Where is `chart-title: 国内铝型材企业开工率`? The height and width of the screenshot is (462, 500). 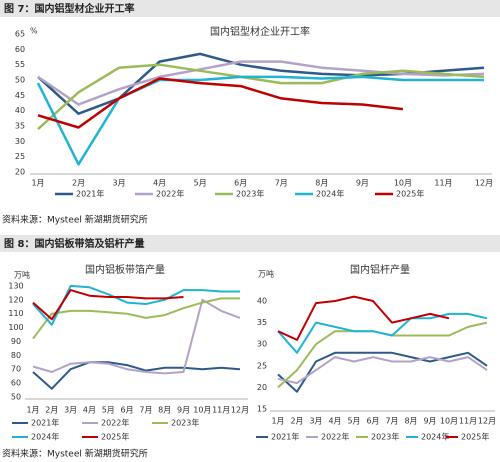 chart-title: 国内铝型材企业开工率 is located at coordinates (260, 31).